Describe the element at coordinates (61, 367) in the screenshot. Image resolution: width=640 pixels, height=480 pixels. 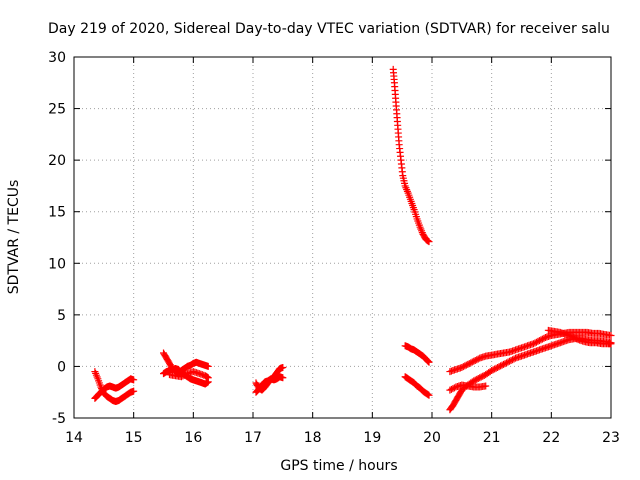
I see `y-tick-label: 0` at that location.